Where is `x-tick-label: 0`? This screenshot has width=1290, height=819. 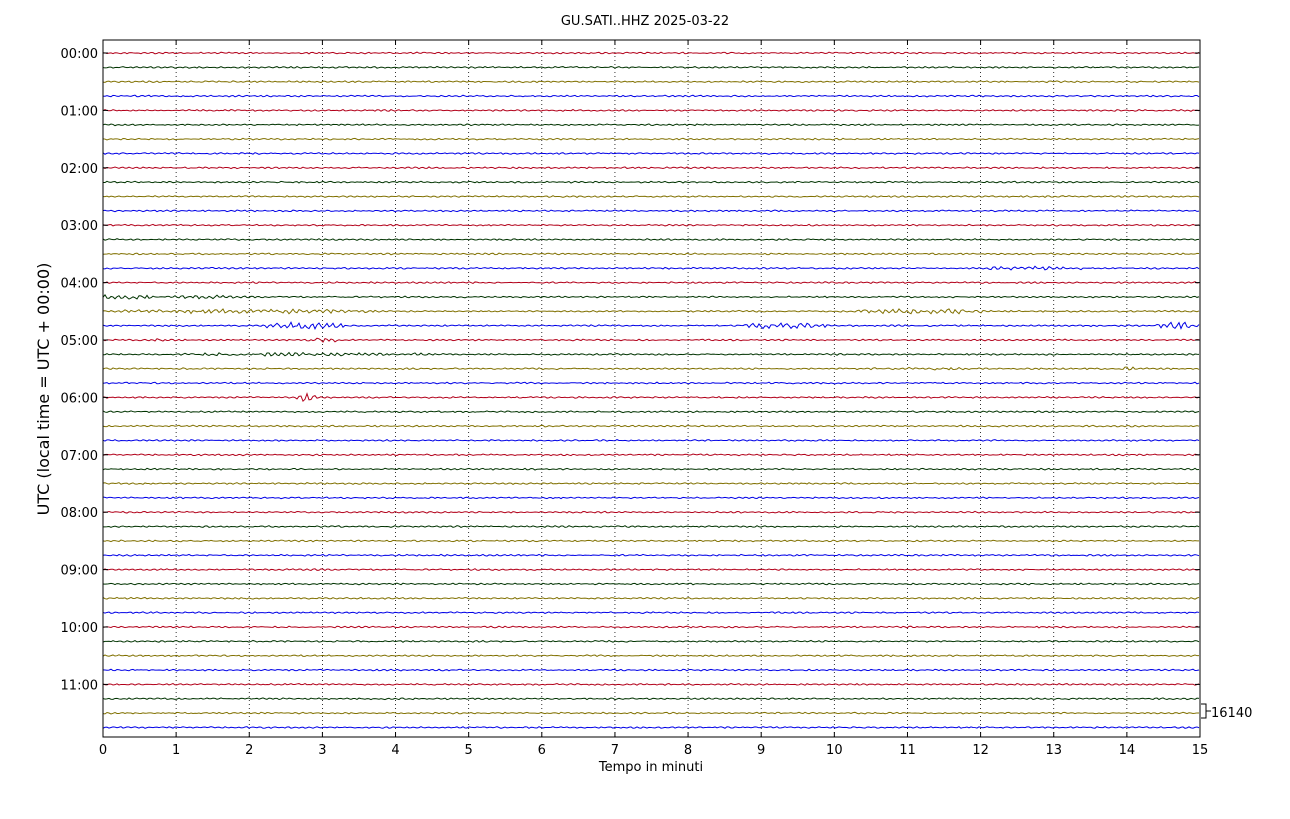 x-tick-label: 0 is located at coordinates (103, 750).